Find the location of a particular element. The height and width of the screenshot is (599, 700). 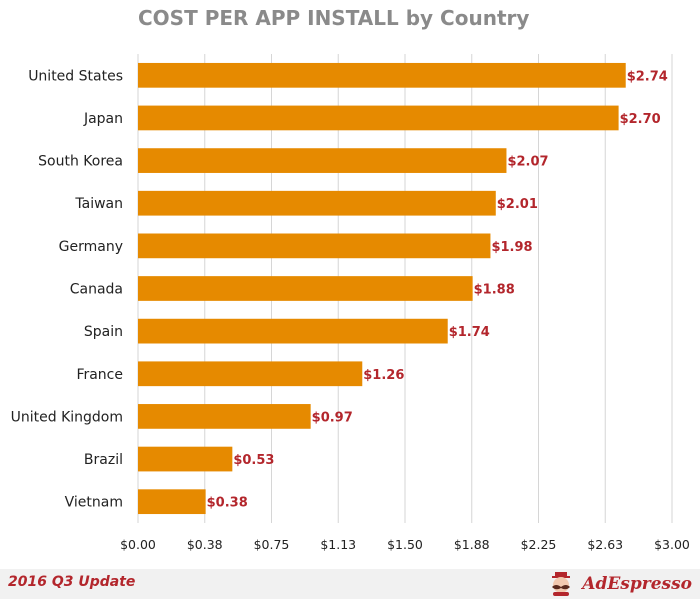

x-tick-label: $0.38 is located at coordinates (205, 544).